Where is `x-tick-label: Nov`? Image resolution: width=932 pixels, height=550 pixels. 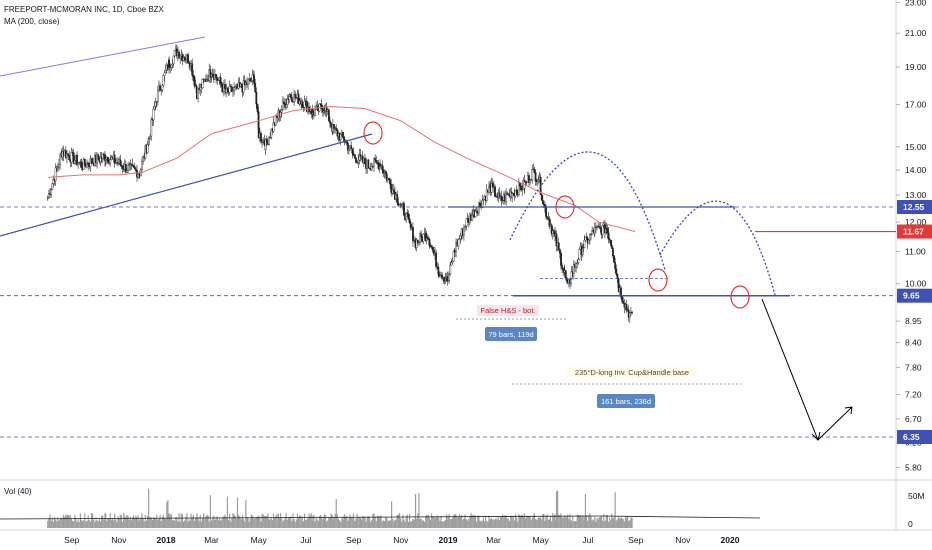
x-tick-label: Nov is located at coordinates (683, 540).